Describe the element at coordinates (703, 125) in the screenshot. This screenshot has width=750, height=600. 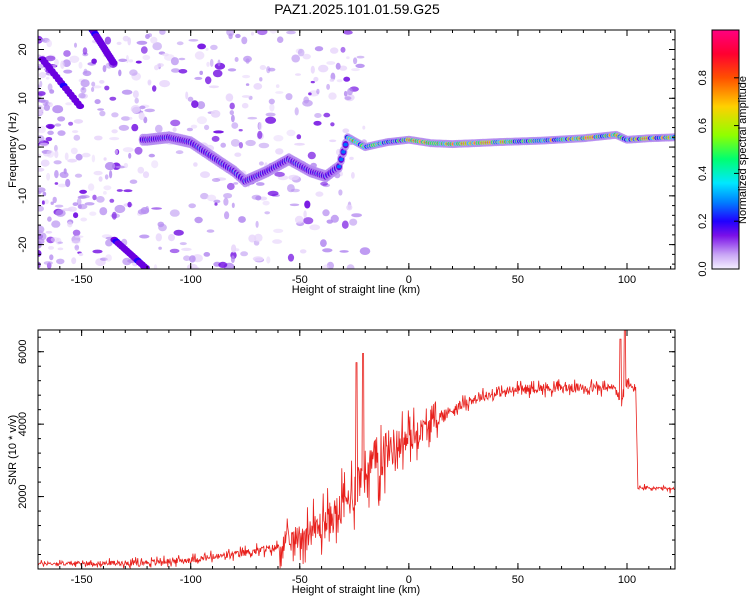
I see `colorbar-tick-label: 0.6` at that location.